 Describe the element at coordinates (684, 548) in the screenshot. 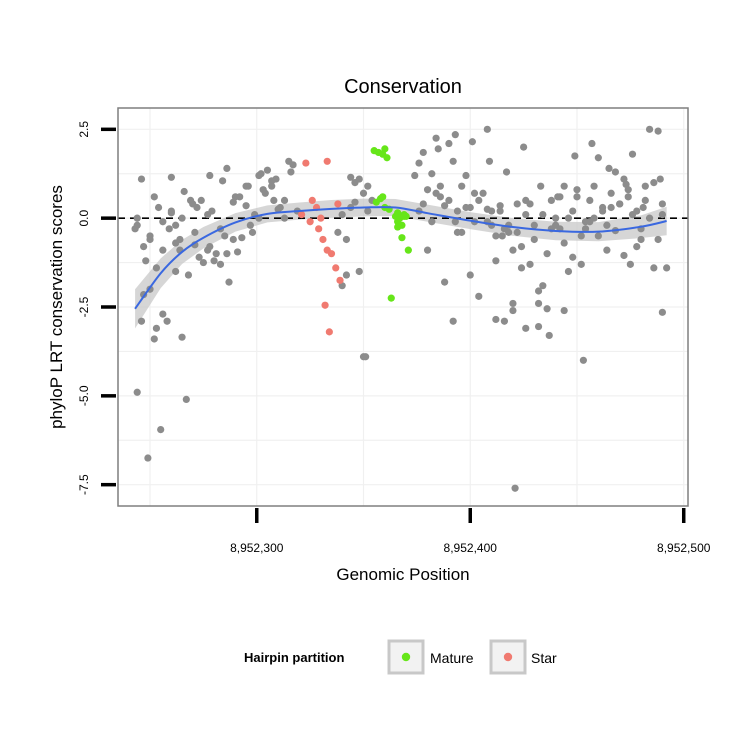

I see `x-tick-label: 8,952,500` at that location.